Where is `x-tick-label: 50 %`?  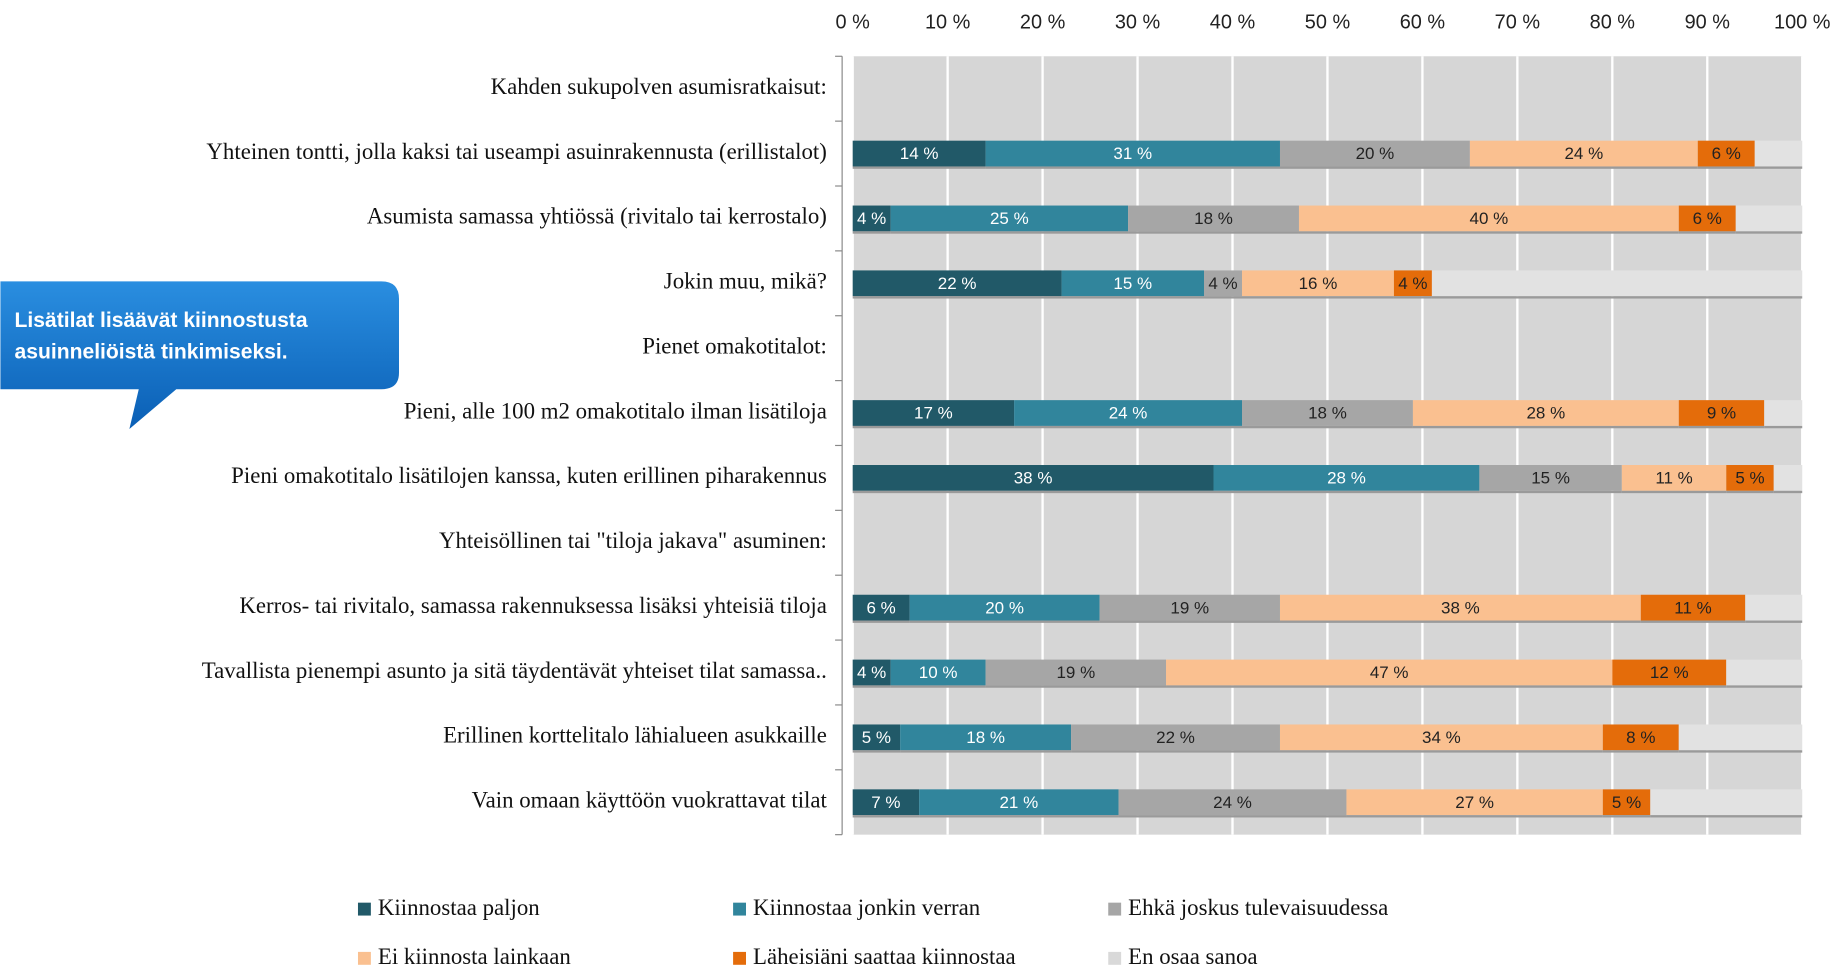 x-tick-label: 50 % is located at coordinates (1327, 23).